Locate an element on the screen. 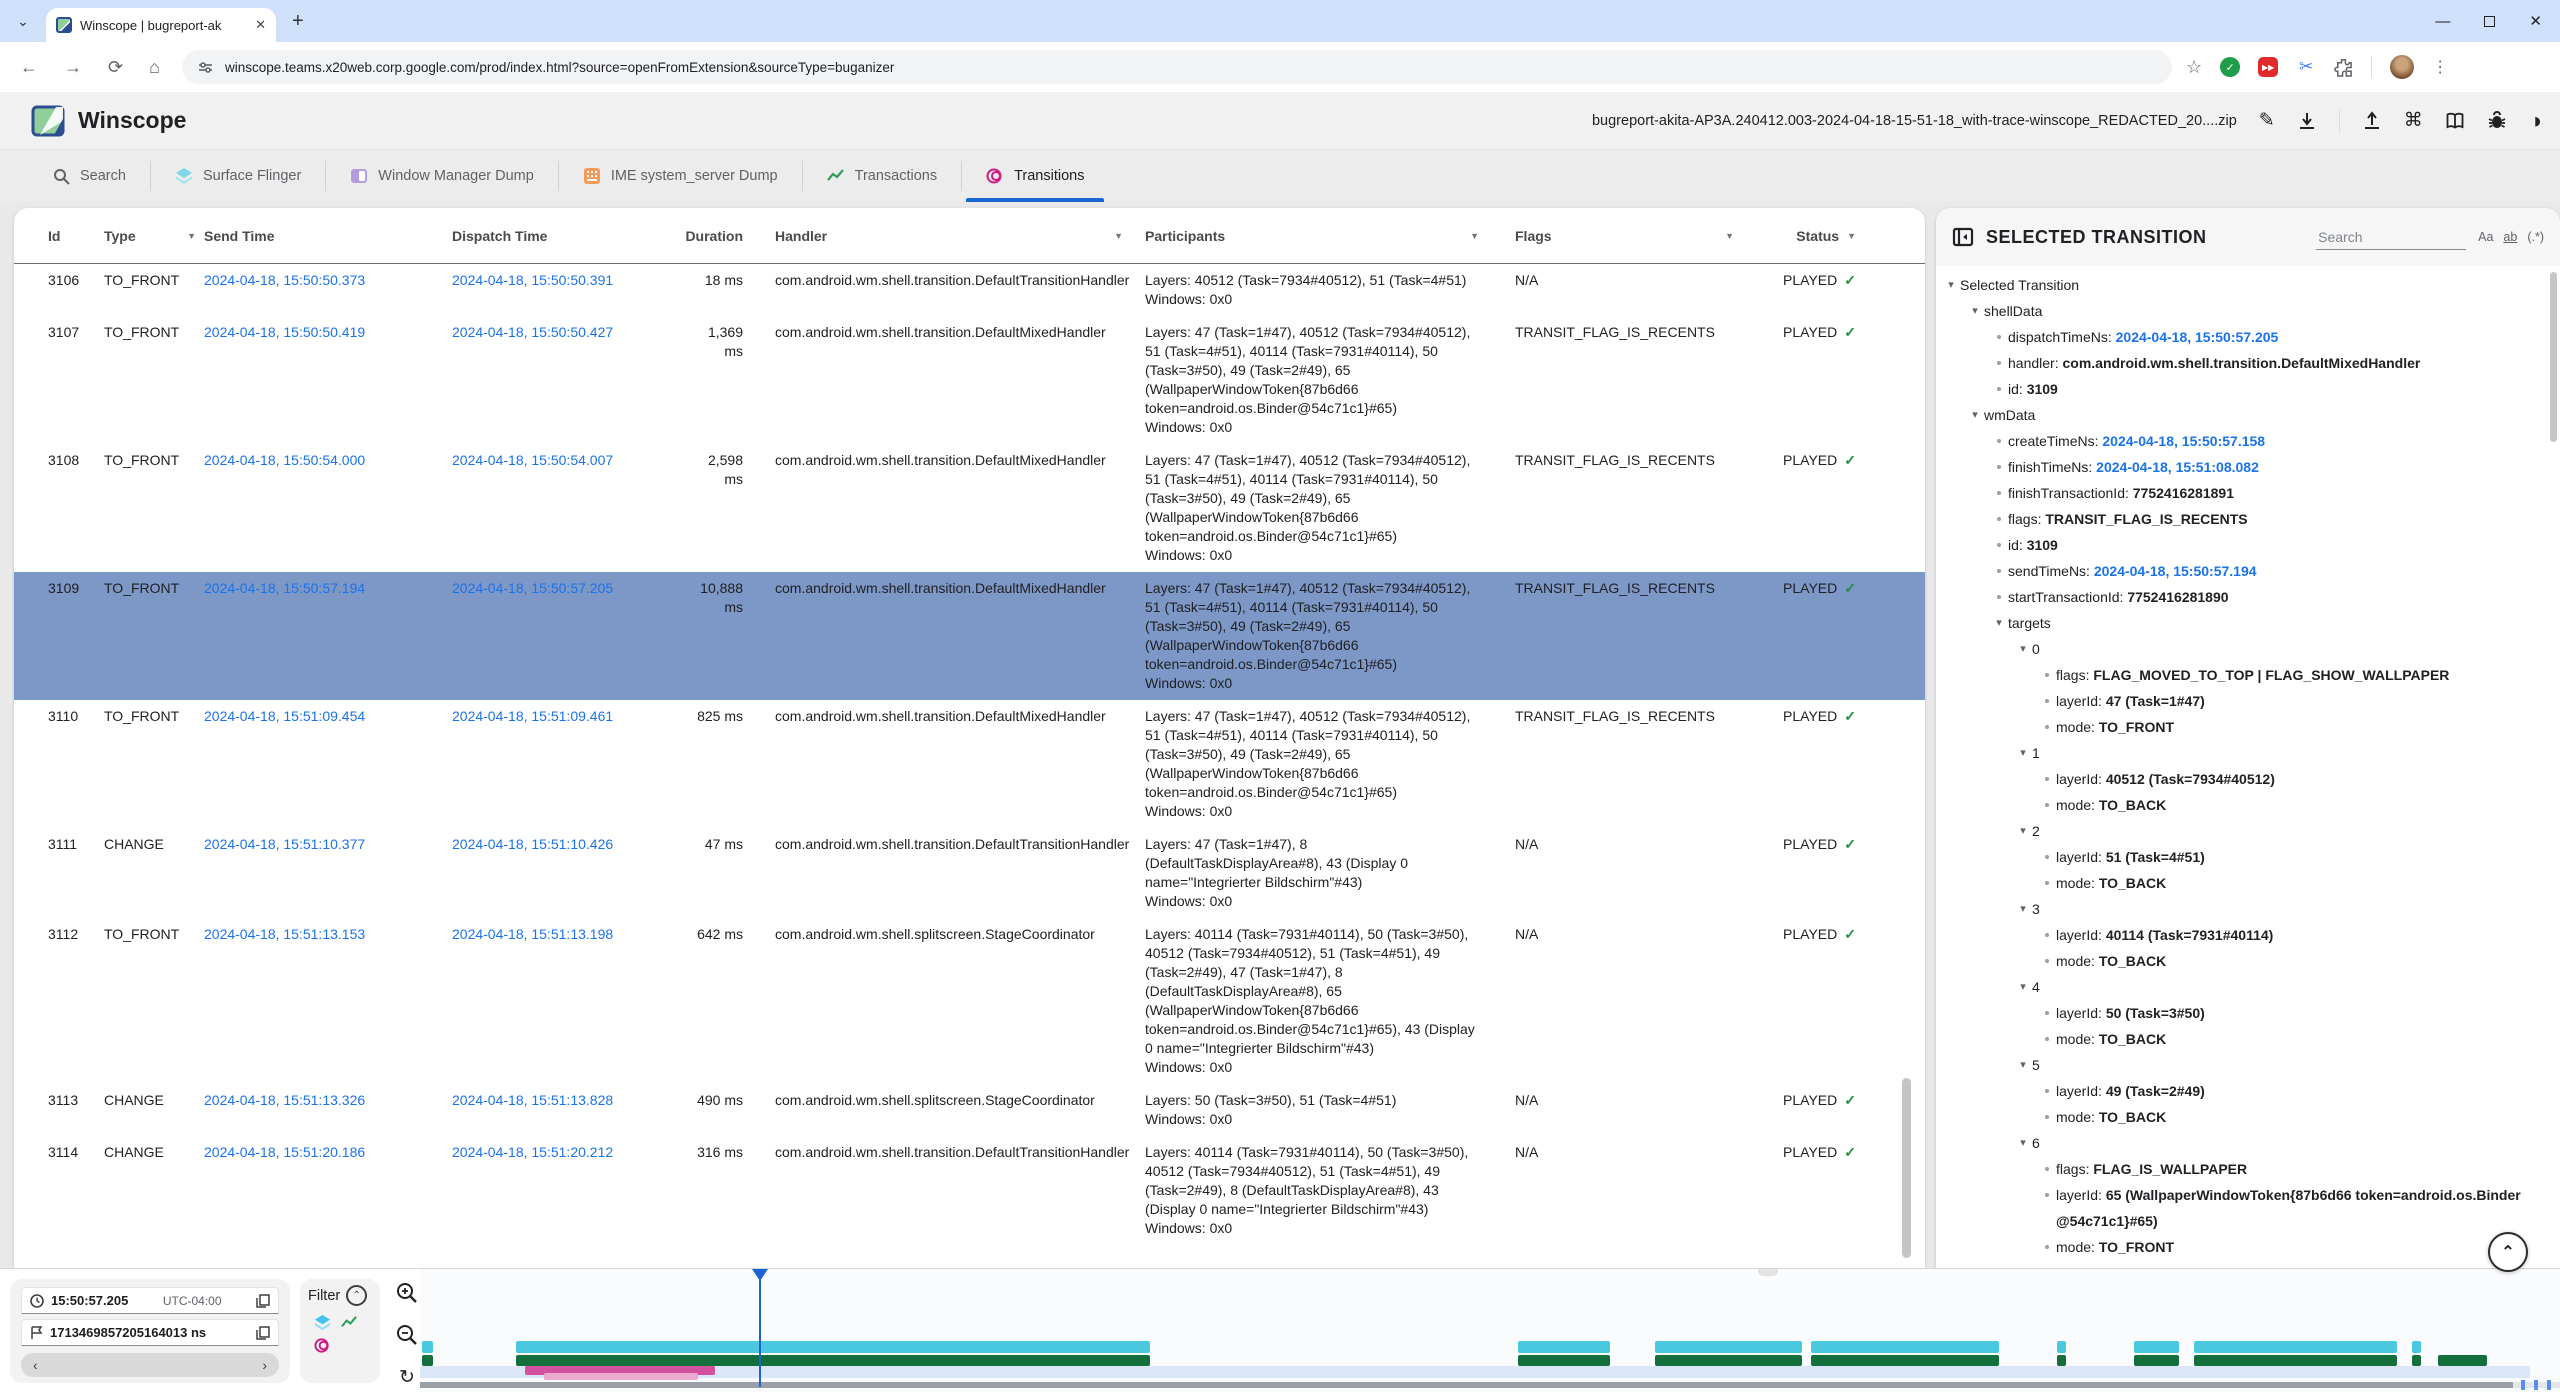 The width and height of the screenshot is (2560, 1392). dispatch-time-link: 2024-04-18, 15:51:13.198 is located at coordinates (533, 934).